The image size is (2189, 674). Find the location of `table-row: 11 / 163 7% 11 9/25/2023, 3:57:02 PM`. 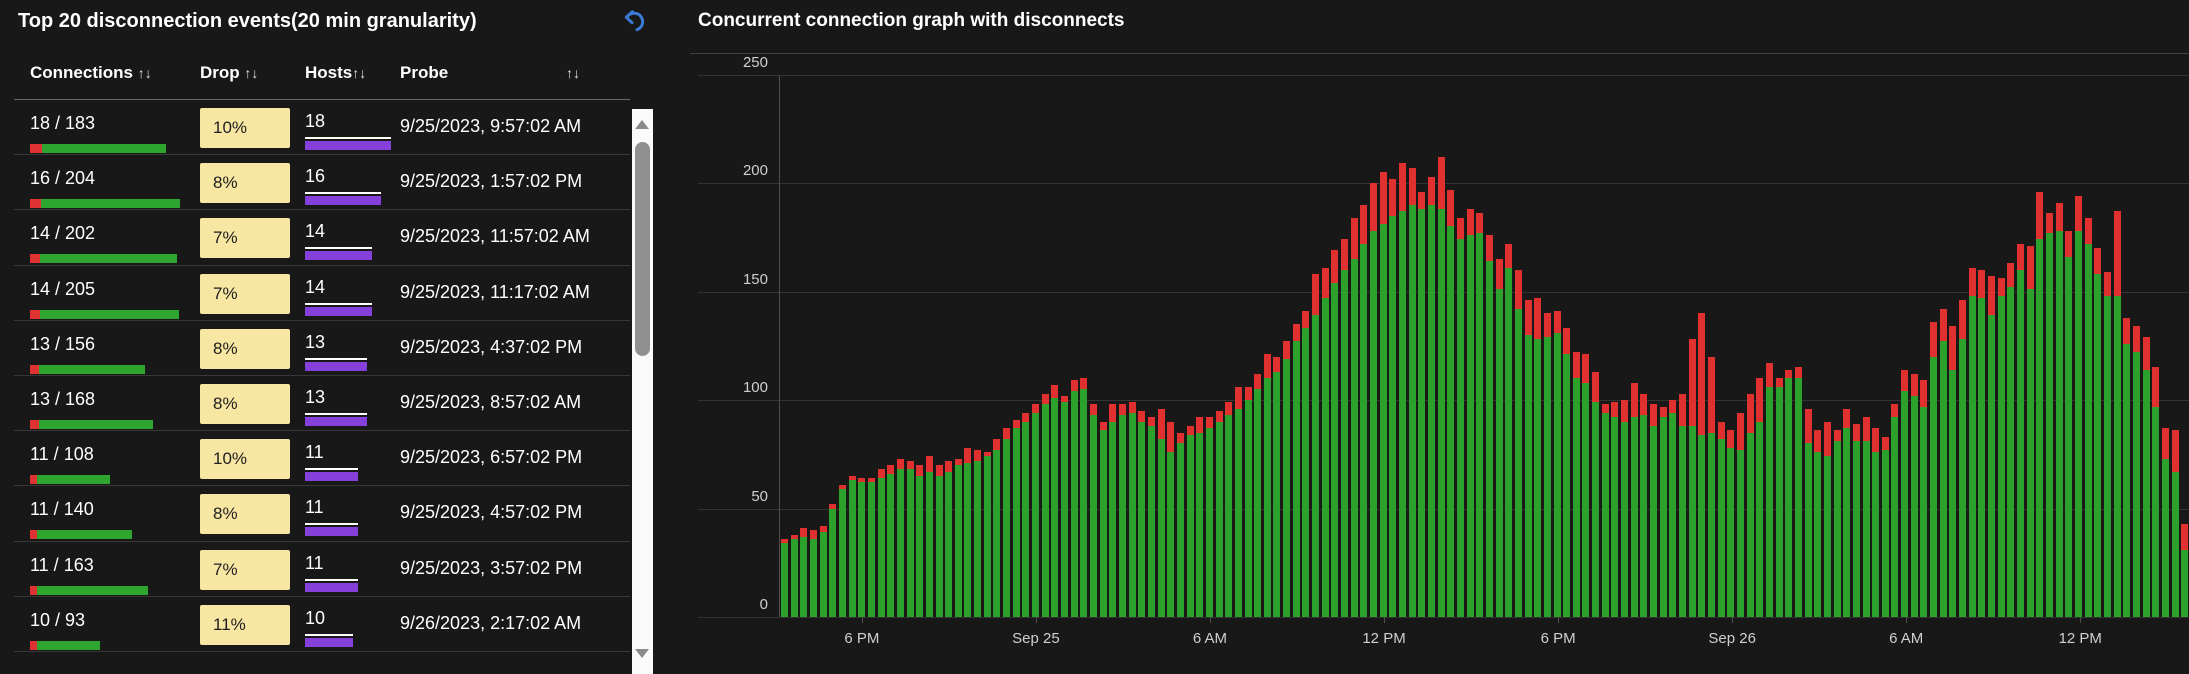

table-row: 11 / 163 7% 11 9/25/2023, 3:57:02 PM is located at coordinates (322, 569).